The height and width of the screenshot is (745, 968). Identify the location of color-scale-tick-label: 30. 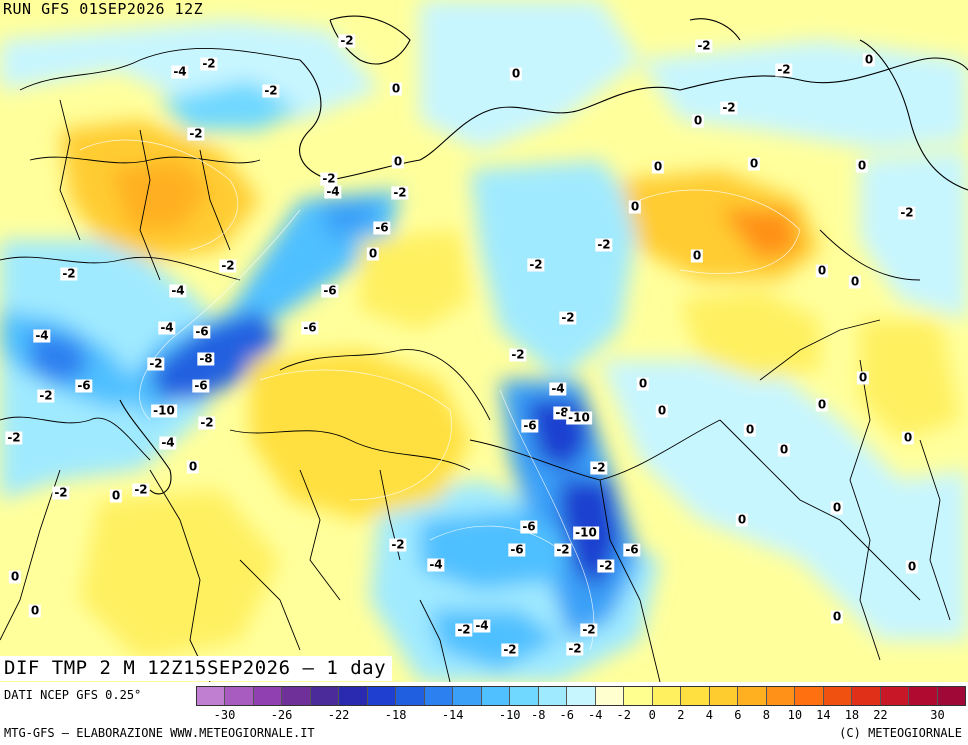
(937, 715).